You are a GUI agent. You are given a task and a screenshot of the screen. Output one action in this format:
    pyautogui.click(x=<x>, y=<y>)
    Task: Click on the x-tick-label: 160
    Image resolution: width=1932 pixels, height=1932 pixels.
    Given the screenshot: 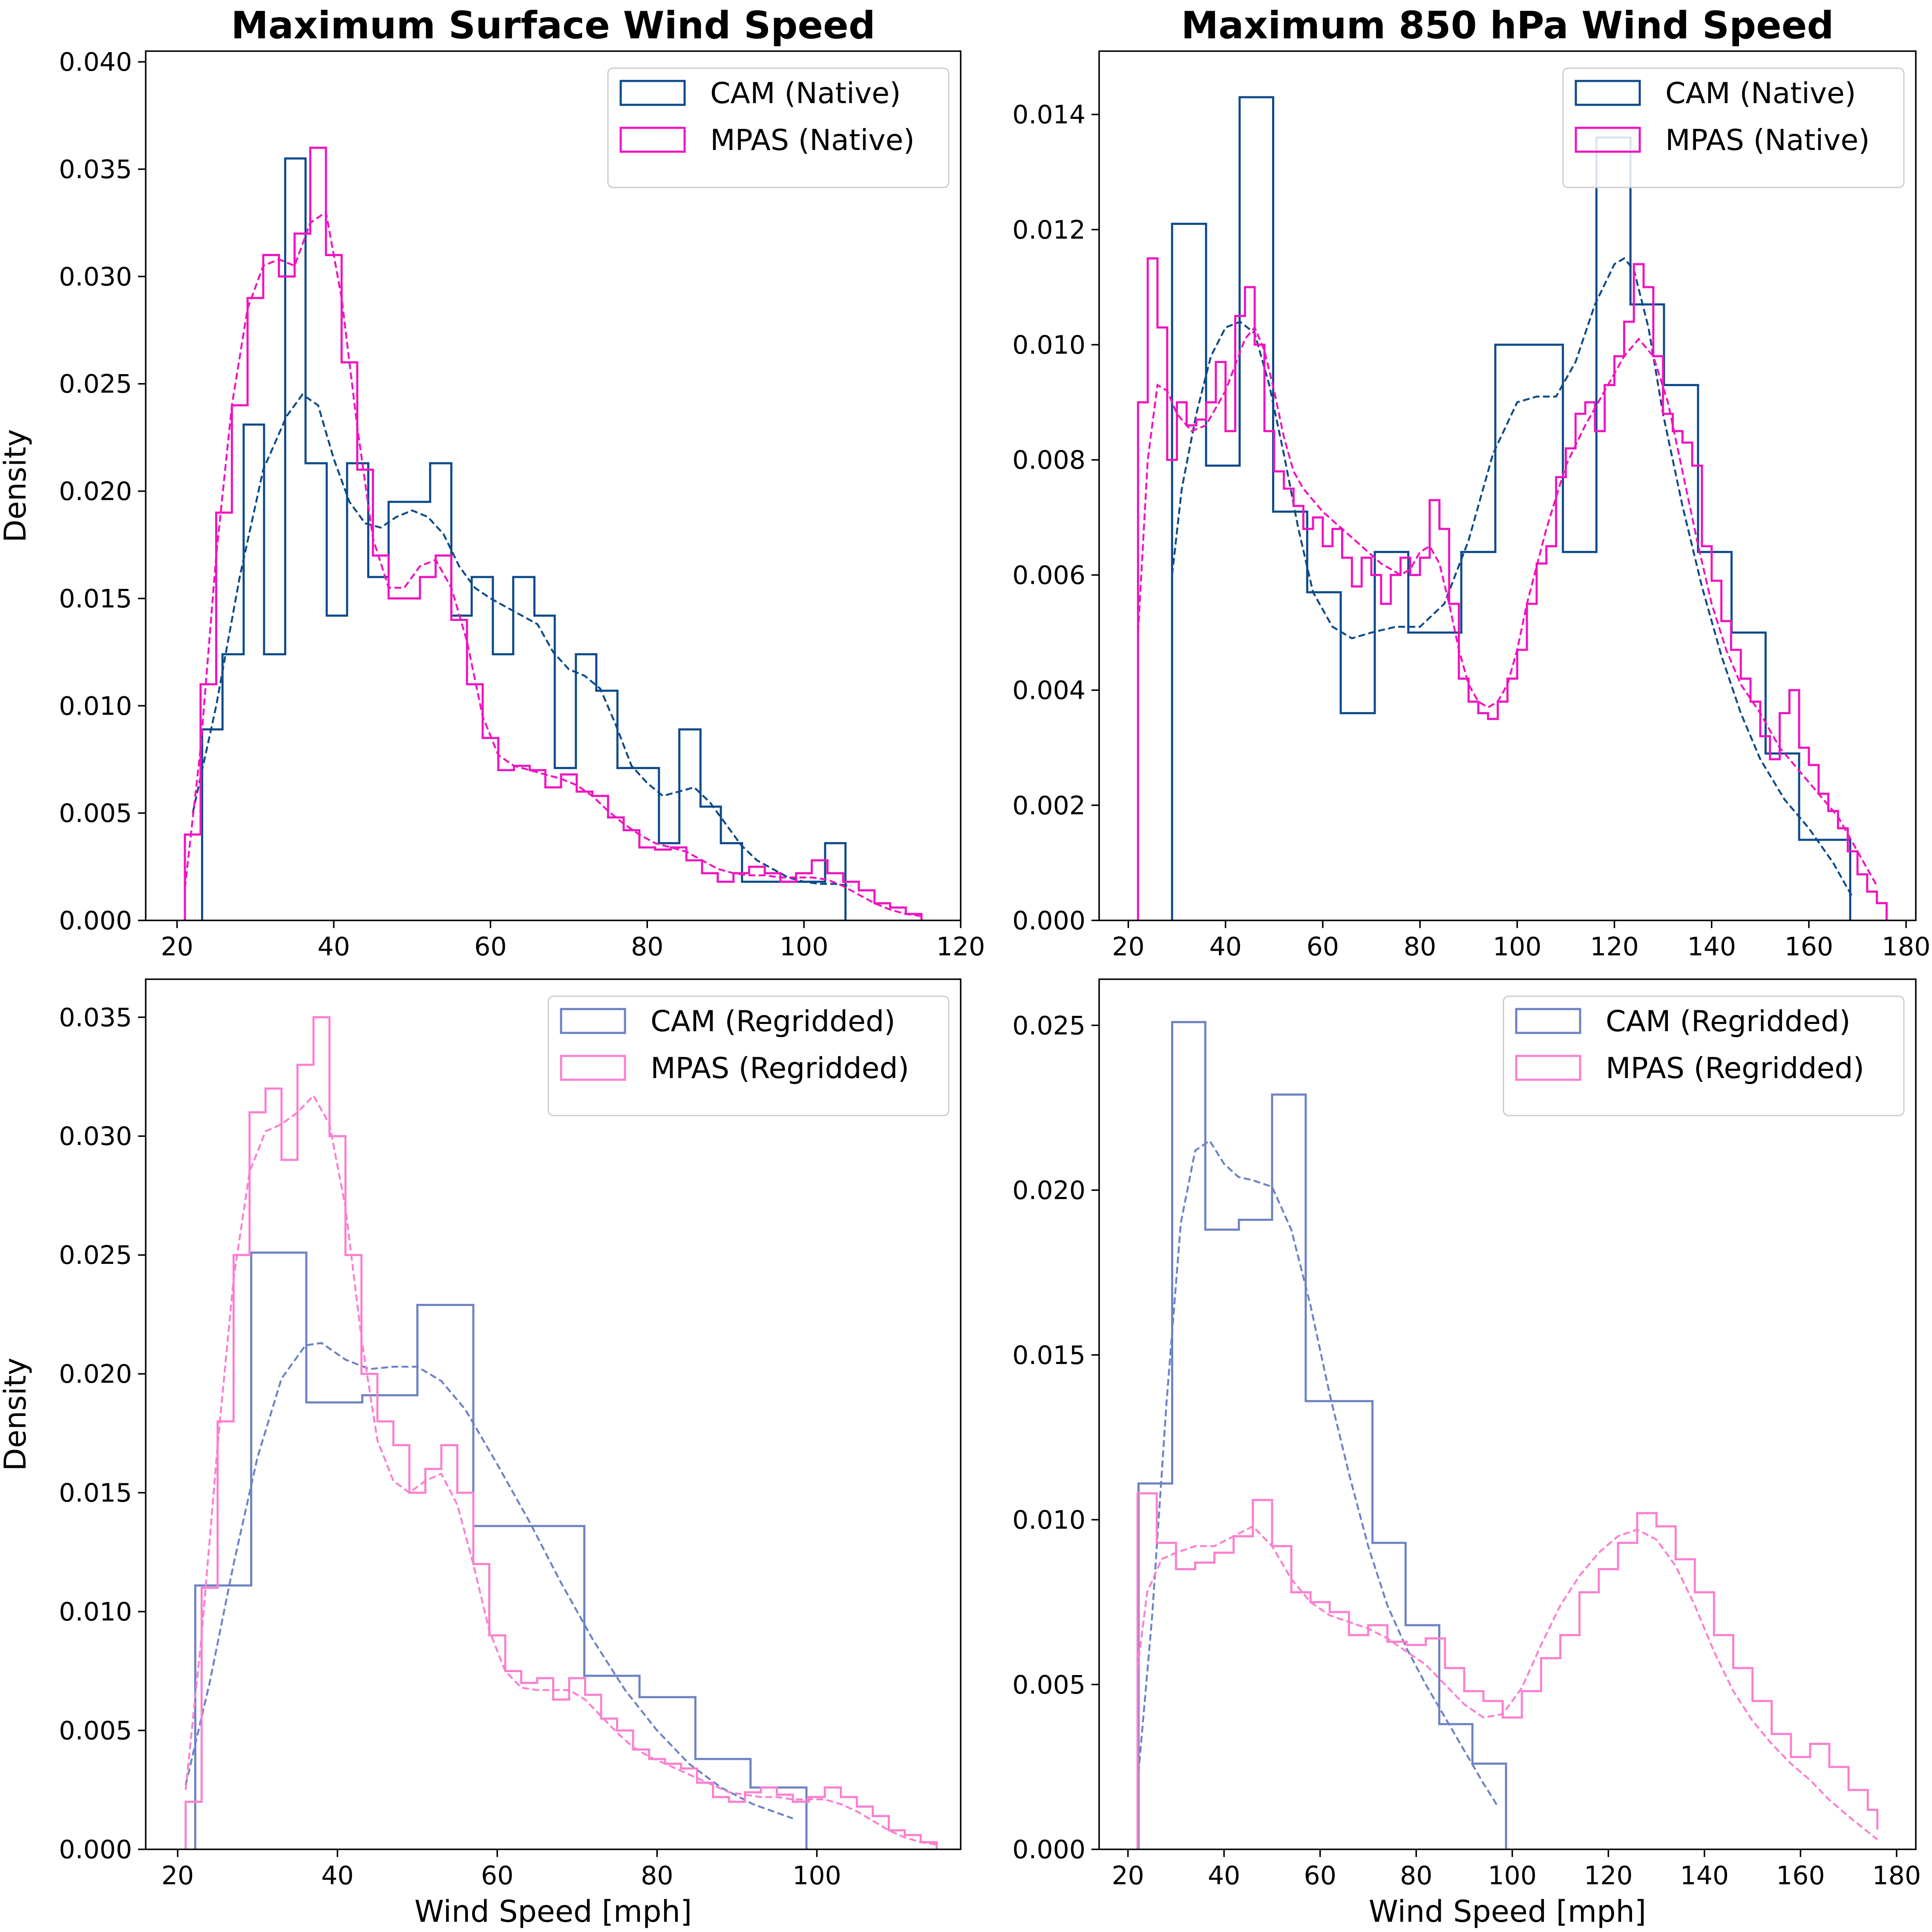 What is the action you would take?
    pyautogui.click(x=1800, y=1876)
    